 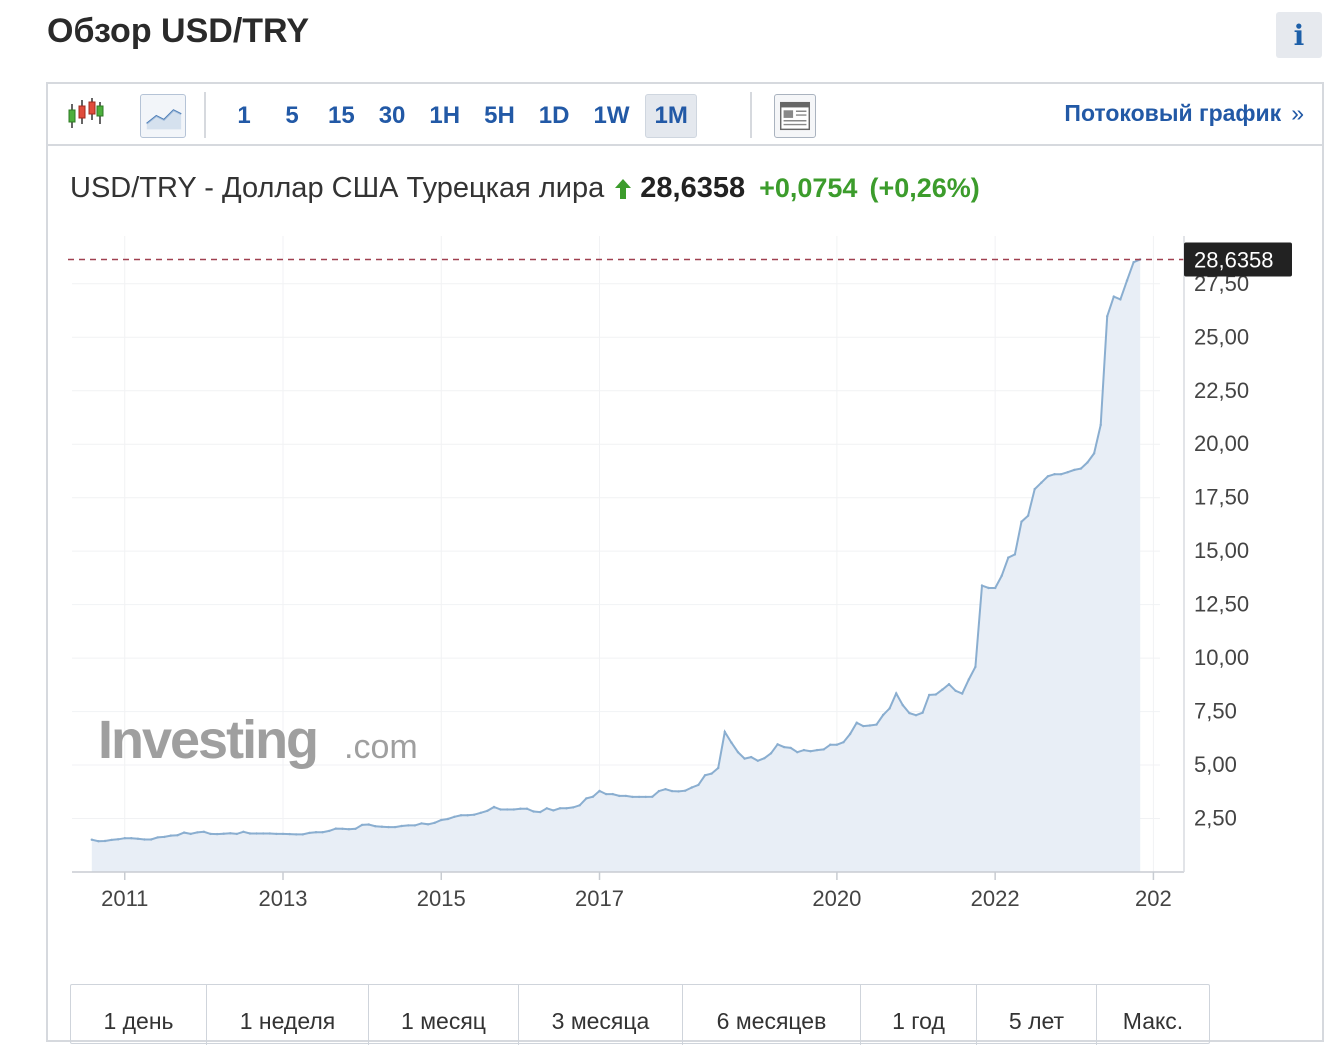 What do you see at coordinates (244, 115) in the screenshot?
I see `interval-1: 1` at bounding box center [244, 115].